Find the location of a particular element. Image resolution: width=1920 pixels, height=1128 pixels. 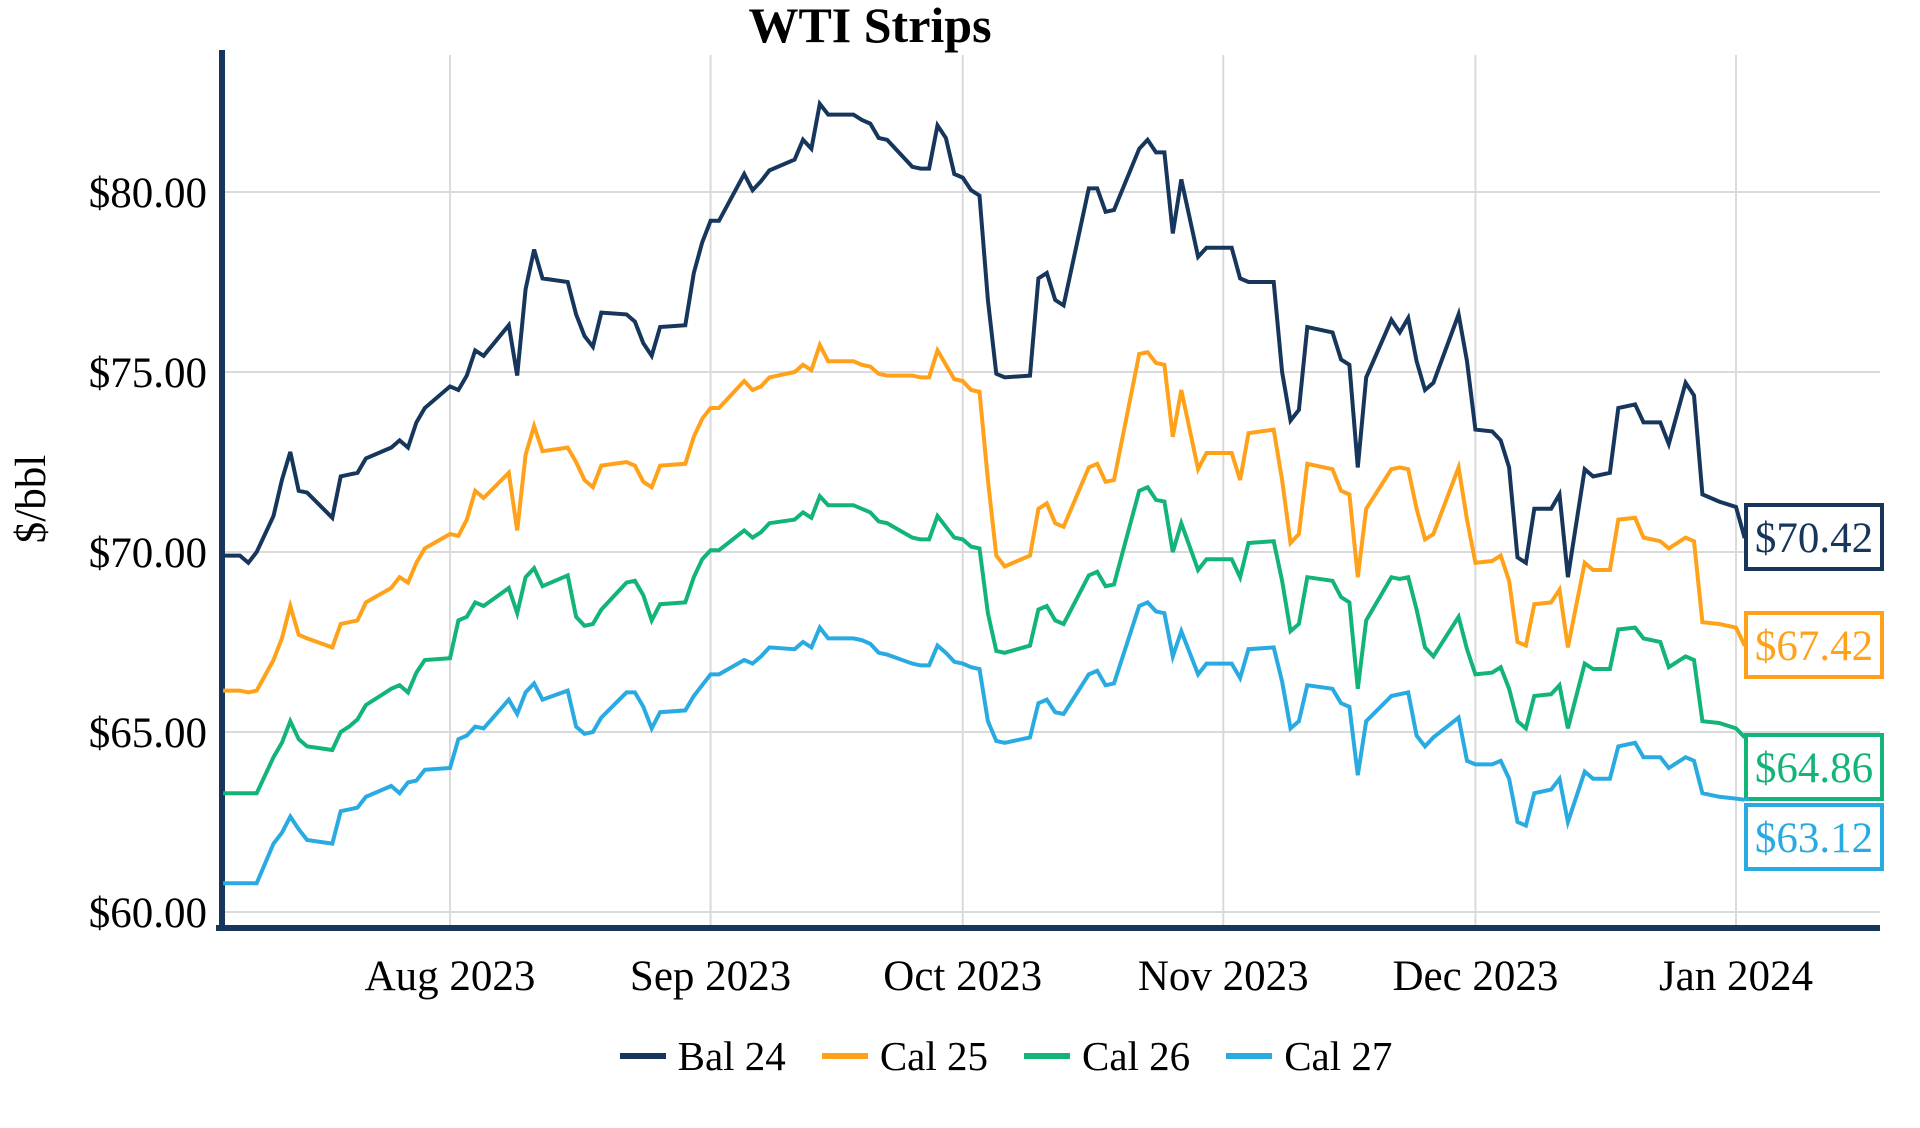

x-tick-label: Aug 2023 is located at coordinates (450, 976).